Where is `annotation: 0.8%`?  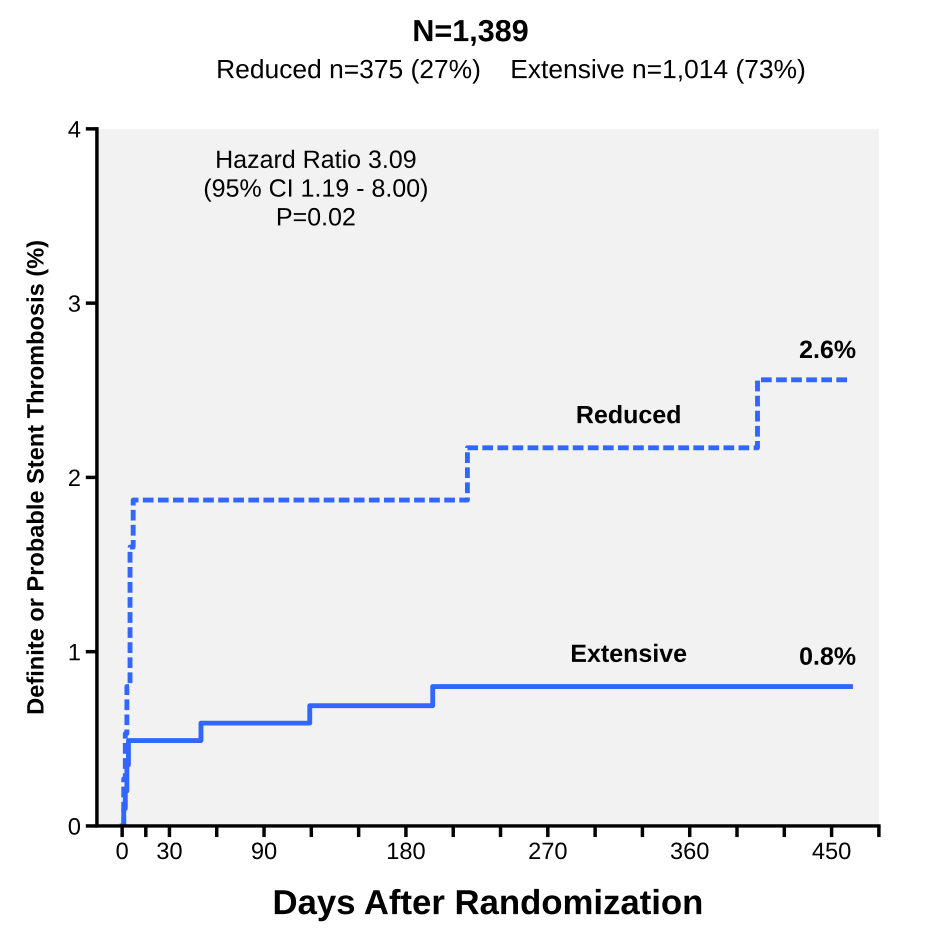 annotation: 0.8% is located at coordinates (828, 656).